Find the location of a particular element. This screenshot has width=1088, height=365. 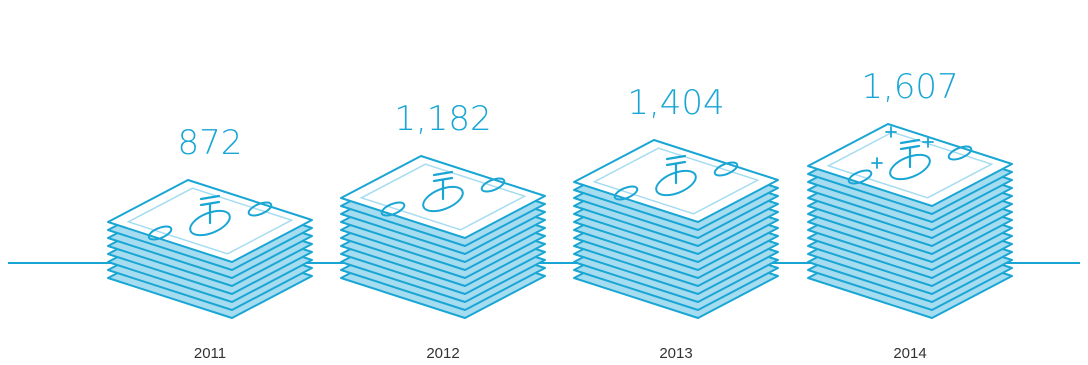

bar-stack-2013: 1,404 is located at coordinates (676, 201).